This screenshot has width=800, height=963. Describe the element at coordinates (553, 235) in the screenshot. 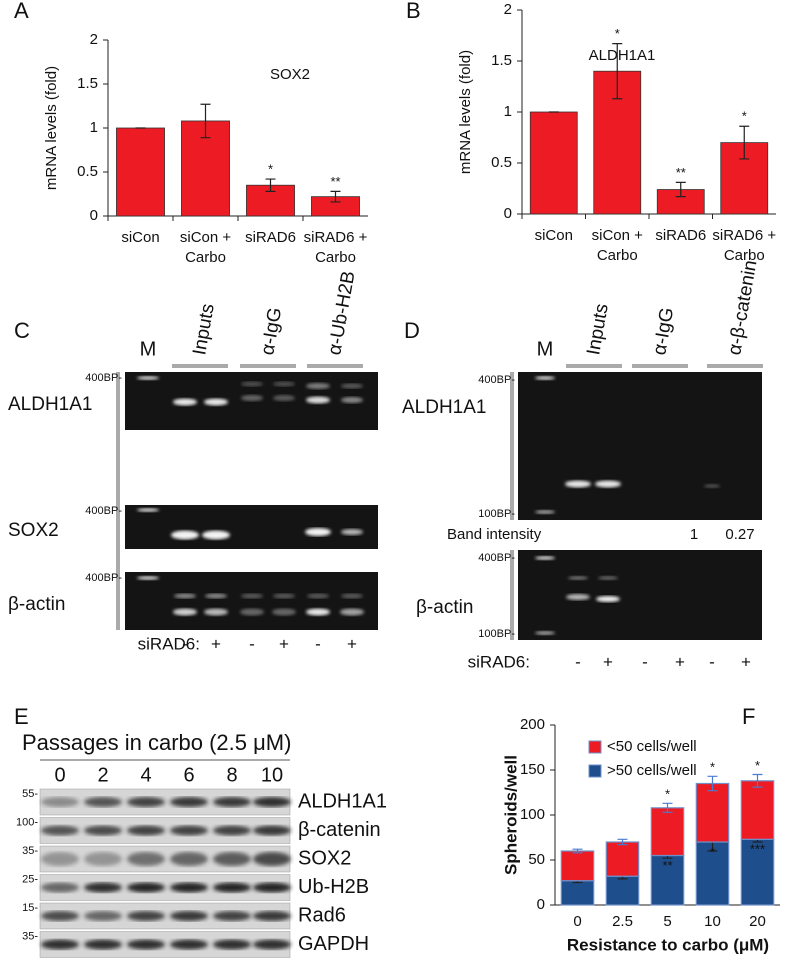

I see `x-tick-label: siCon` at that location.